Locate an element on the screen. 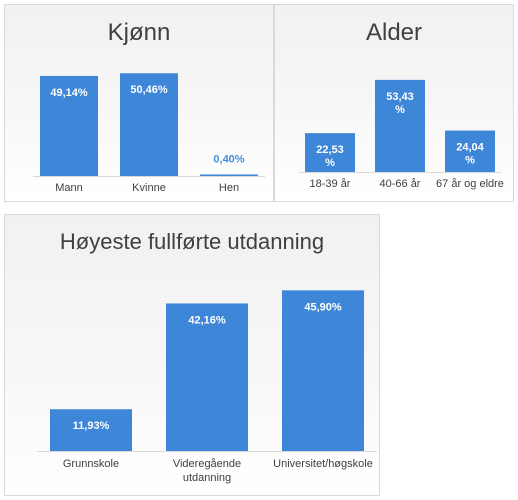 This screenshot has width=518, height=500. data-label: 50,46% is located at coordinates (149, 90).